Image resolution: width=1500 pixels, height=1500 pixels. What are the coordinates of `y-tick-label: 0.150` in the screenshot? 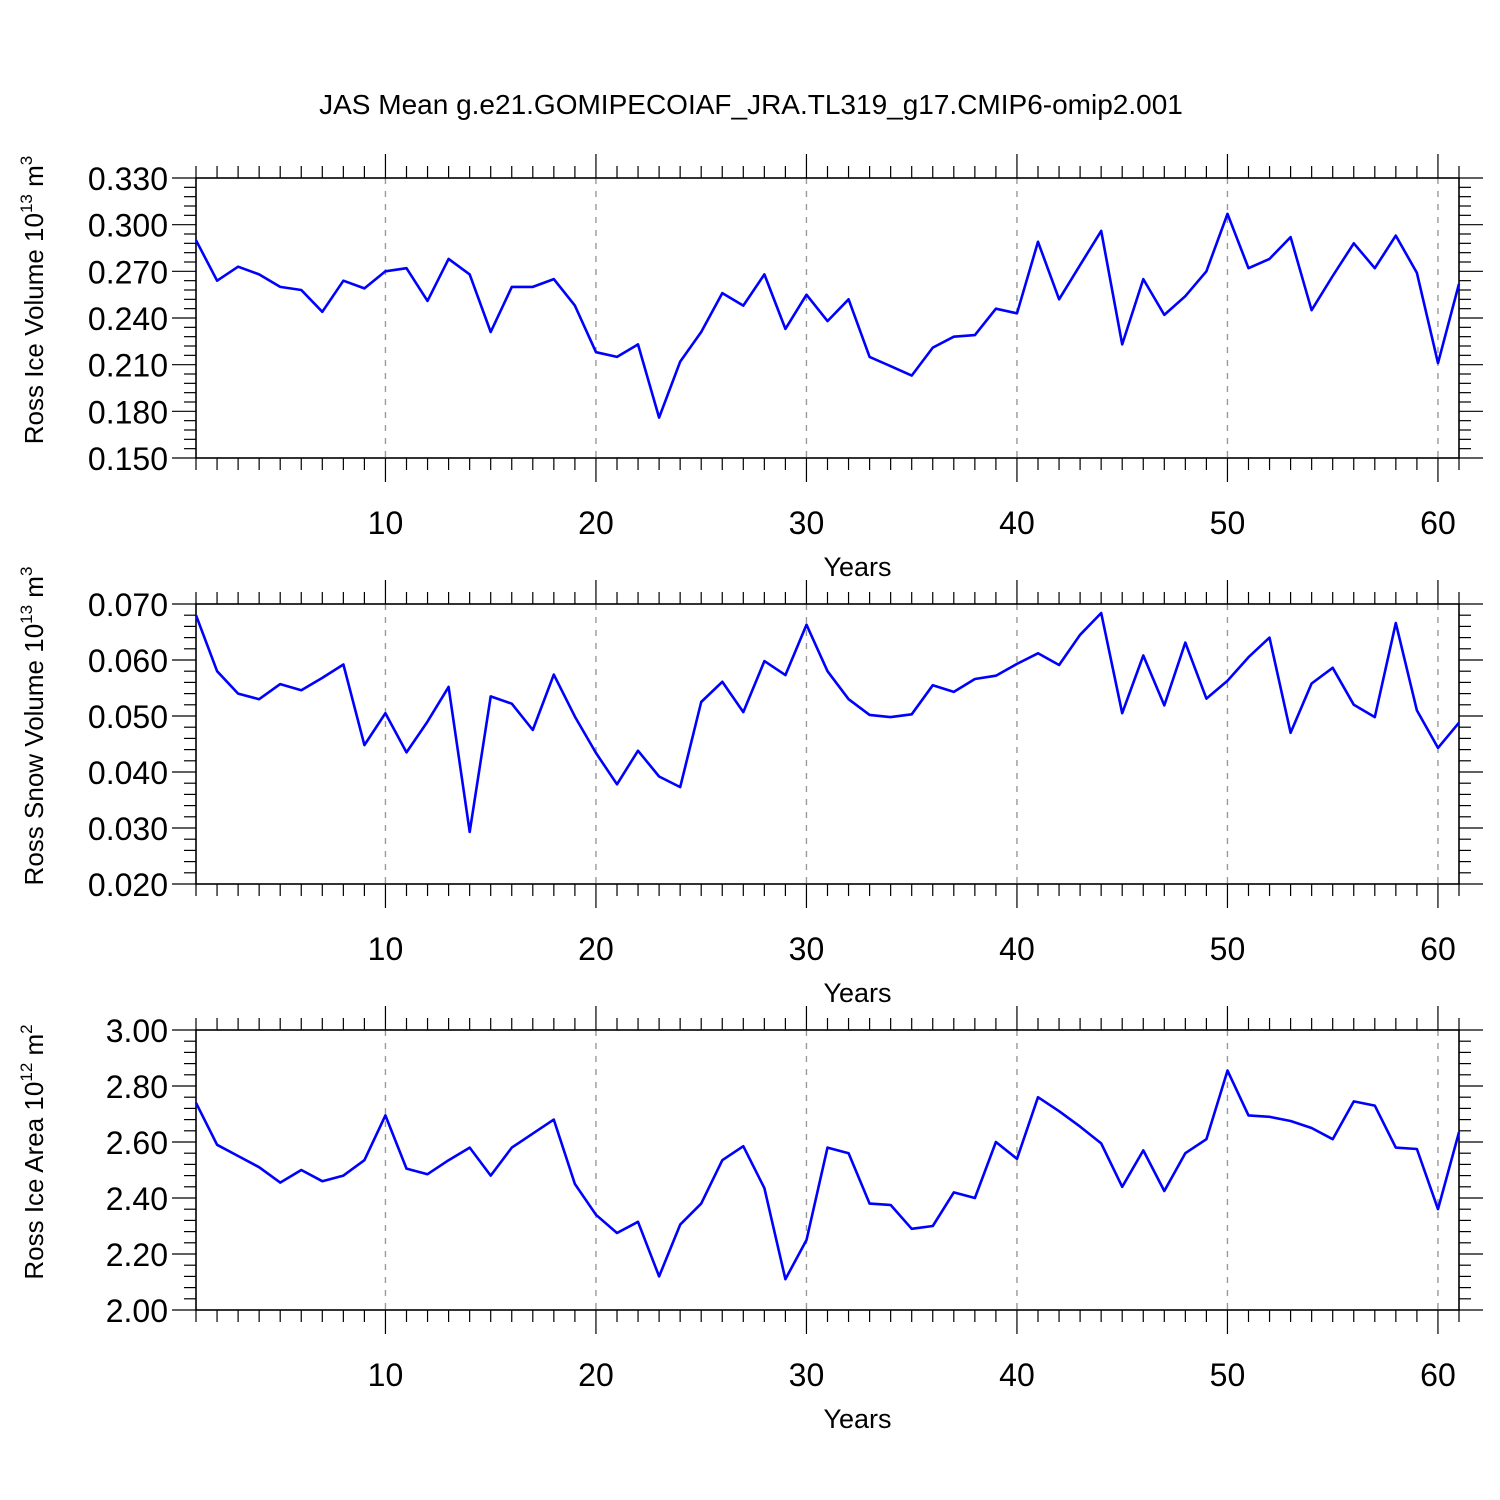 It's located at (128, 459).